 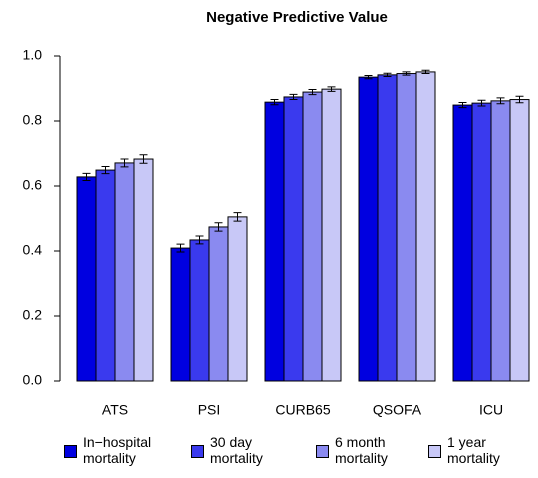 What do you see at coordinates (491, 410) in the screenshot?
I see `x-tick-label: ICU` at bounding box center [491, 410].